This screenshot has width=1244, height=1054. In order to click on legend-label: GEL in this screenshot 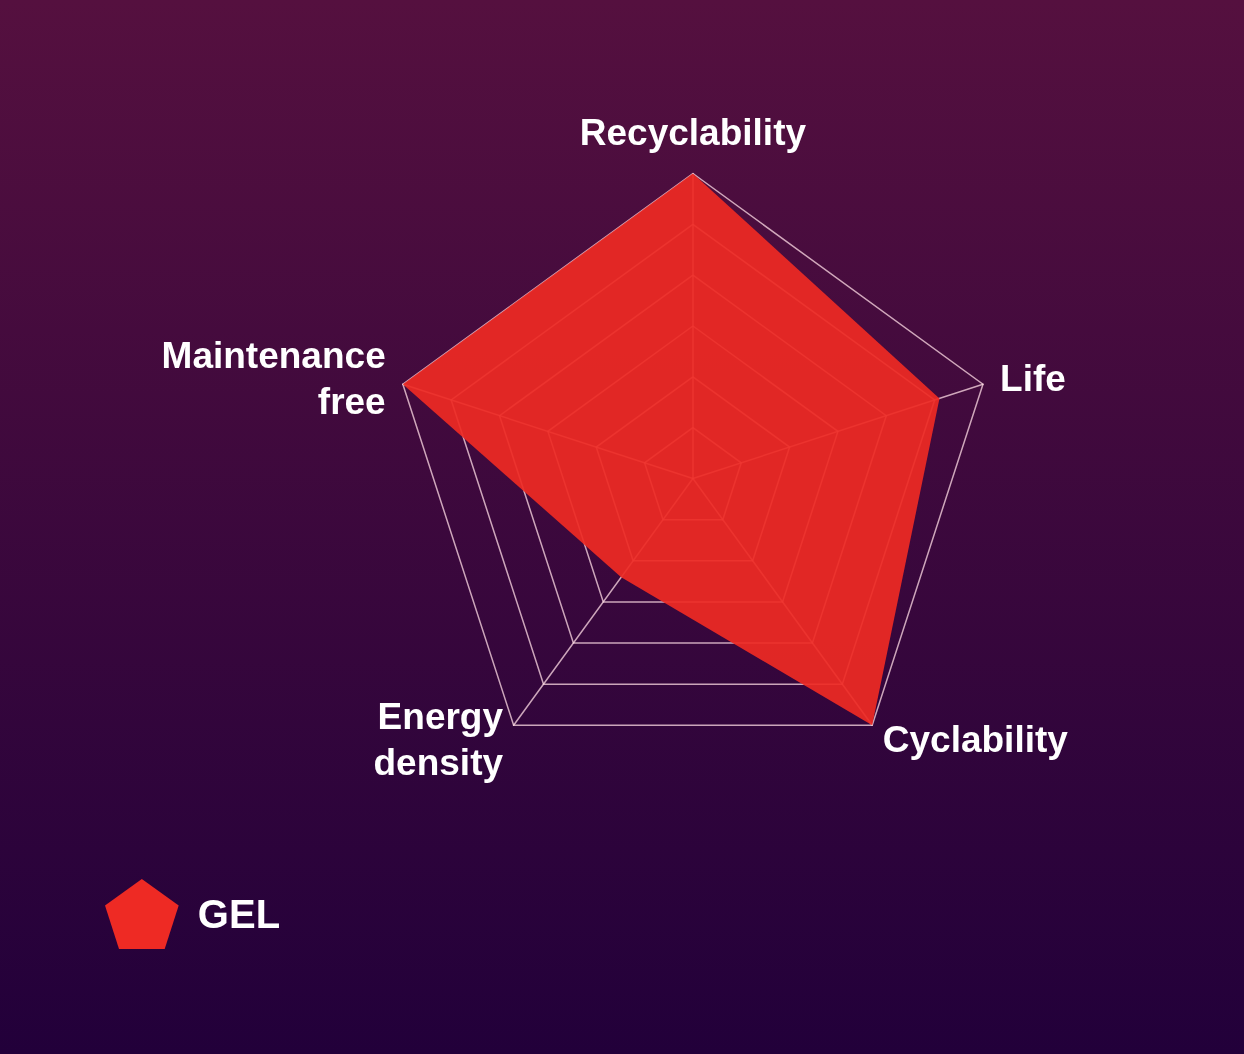, I will do `click(239, 914)`.